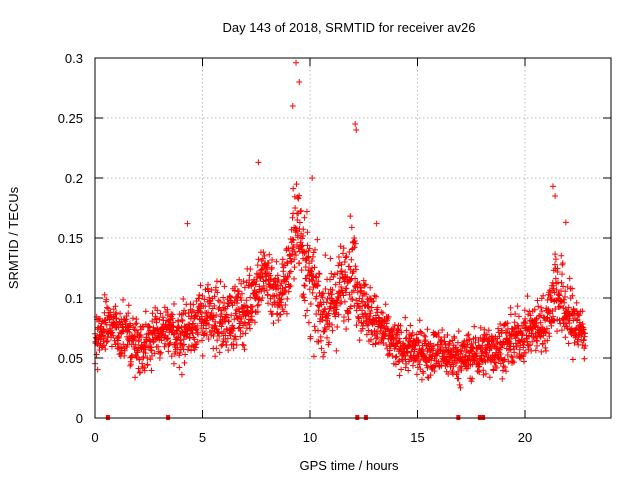 This screenshot has height=480, width=640. I want to click on y-tick-label: 0.1, so click(74, 298).